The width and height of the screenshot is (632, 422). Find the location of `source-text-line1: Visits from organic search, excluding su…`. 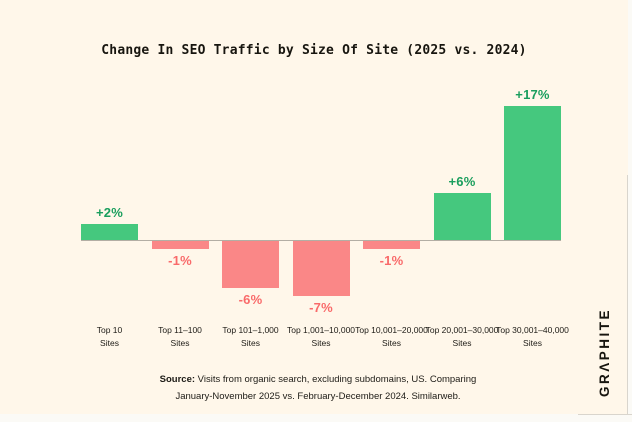

source-text-line1: Visits from organic search, excluding su… is located at coordinates (336, 379).